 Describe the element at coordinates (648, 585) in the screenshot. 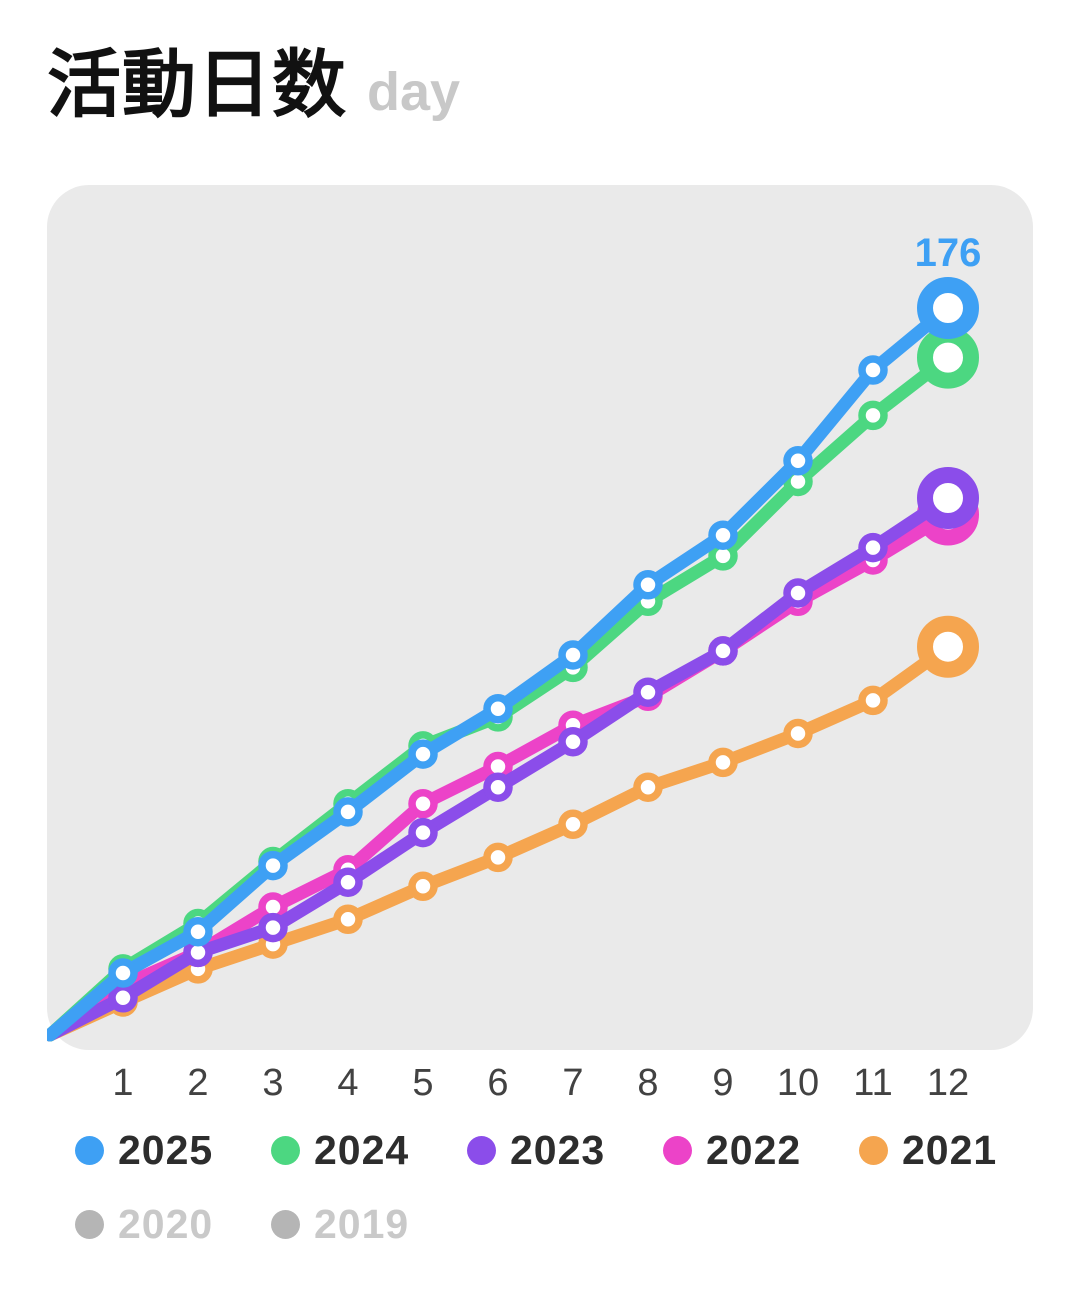

I see `data-point-2025-m8` at that location.